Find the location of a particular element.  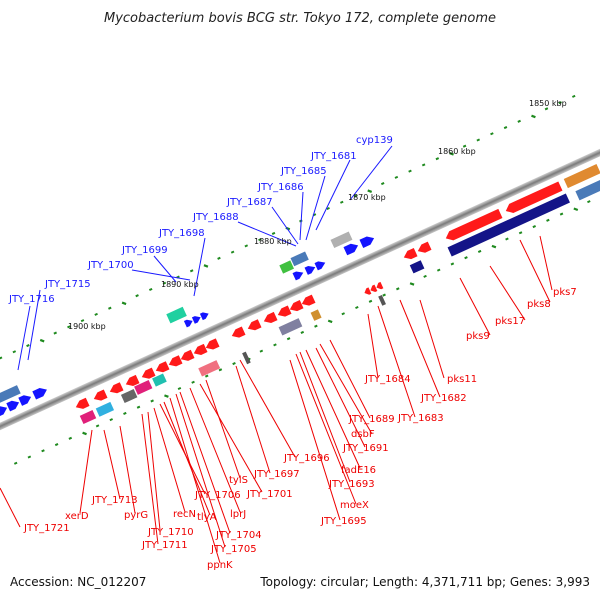

gene-label-top: JTY_1681 is located at coordinates (333, 156).